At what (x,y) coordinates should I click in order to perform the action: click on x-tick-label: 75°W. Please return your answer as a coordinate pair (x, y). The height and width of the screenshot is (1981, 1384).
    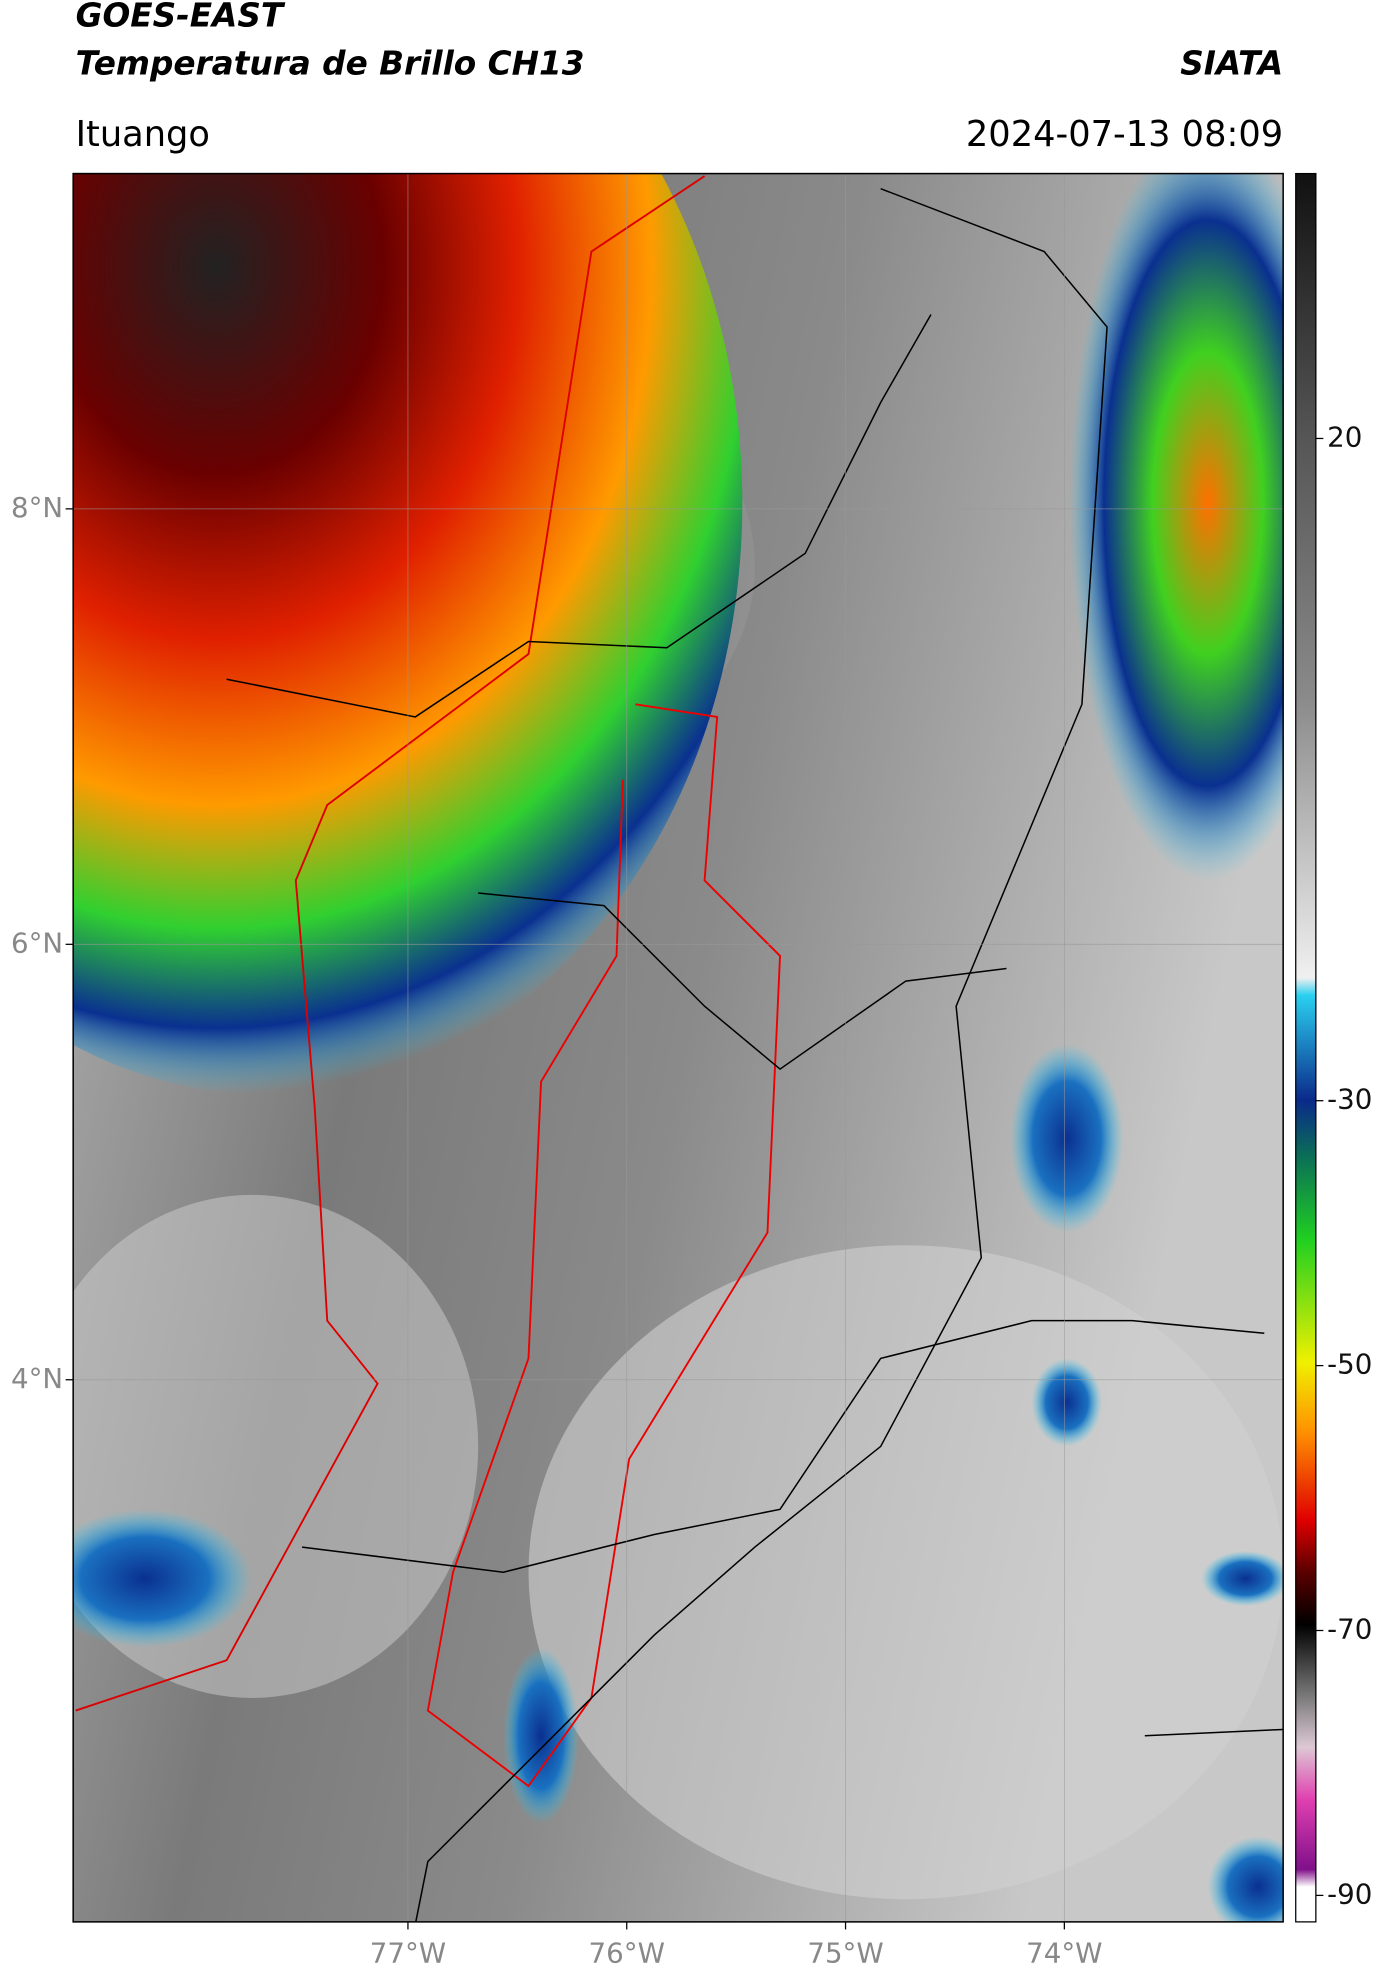
    Looking at the image, I should click on (845, 1953).